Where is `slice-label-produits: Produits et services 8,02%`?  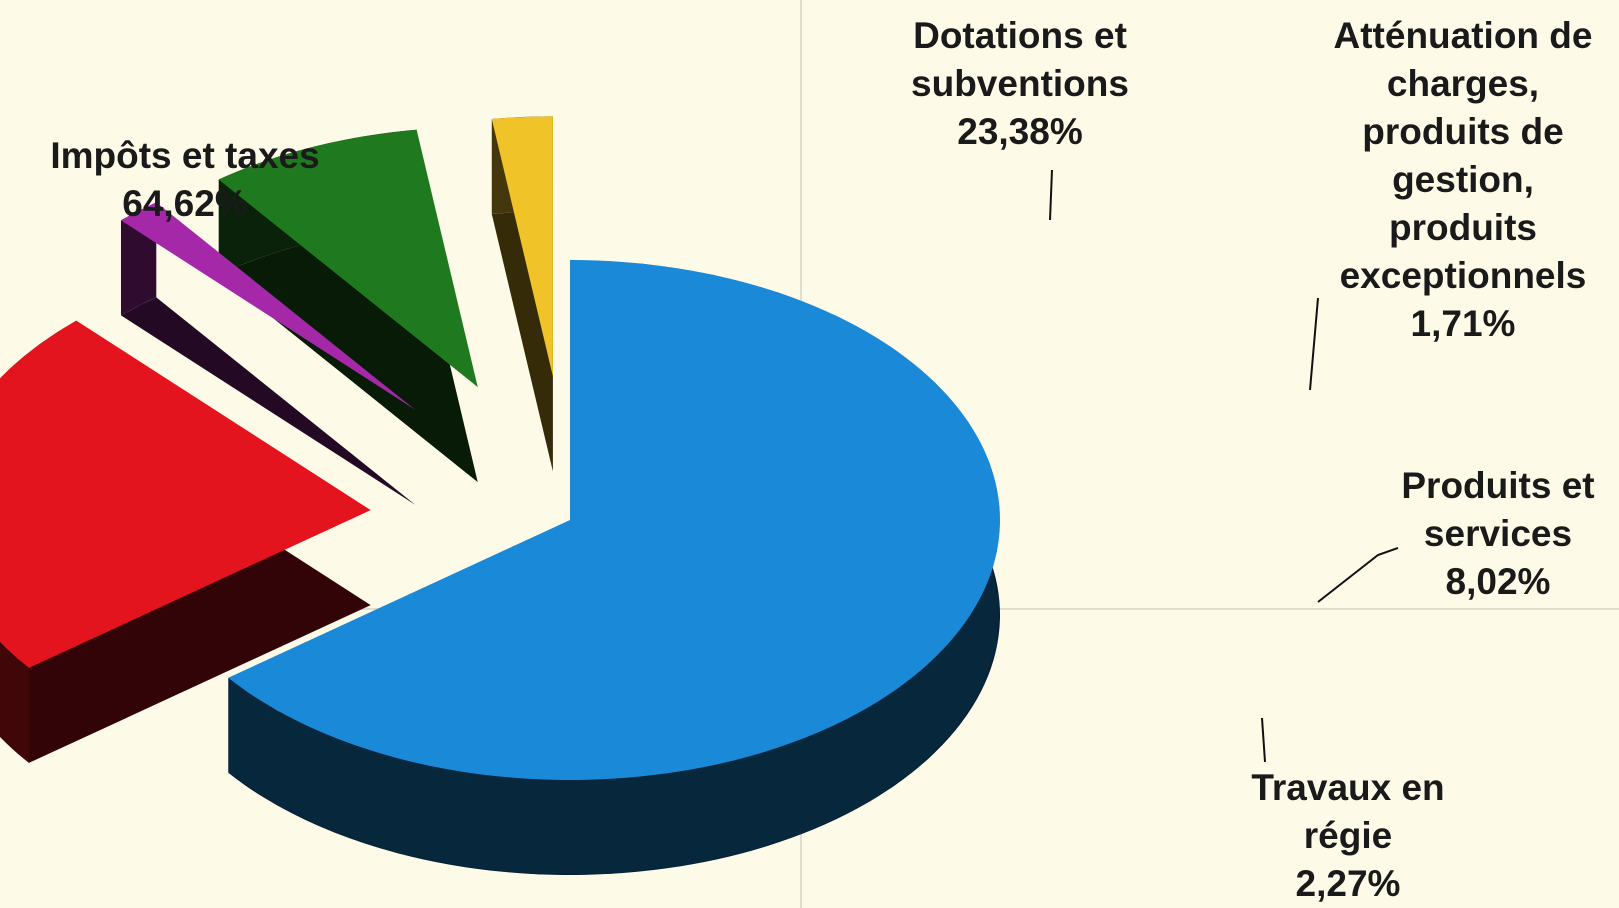 slice-label-produits: Produits et services 8,02% is located at coordinates (1498, 534).